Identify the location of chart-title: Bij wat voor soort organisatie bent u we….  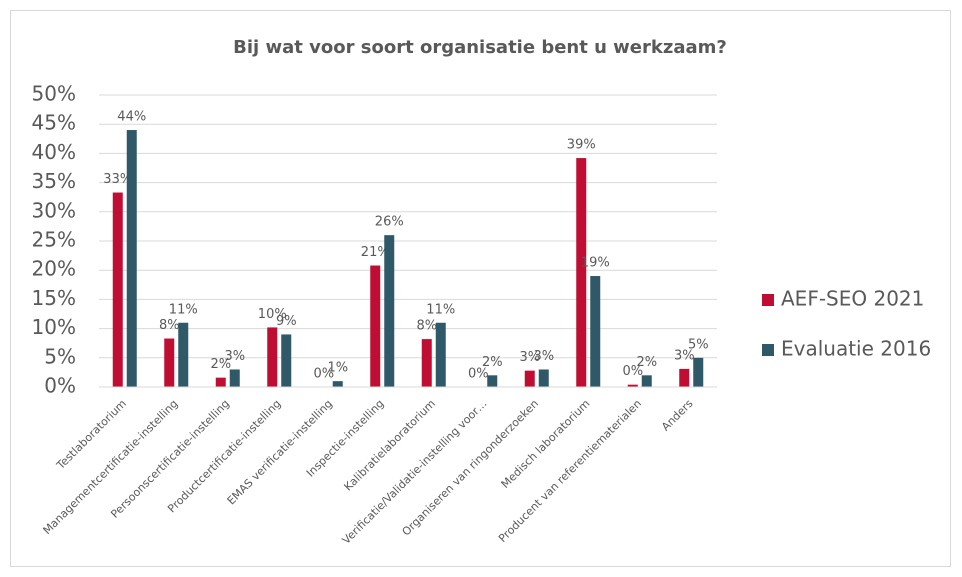
(480, 47).